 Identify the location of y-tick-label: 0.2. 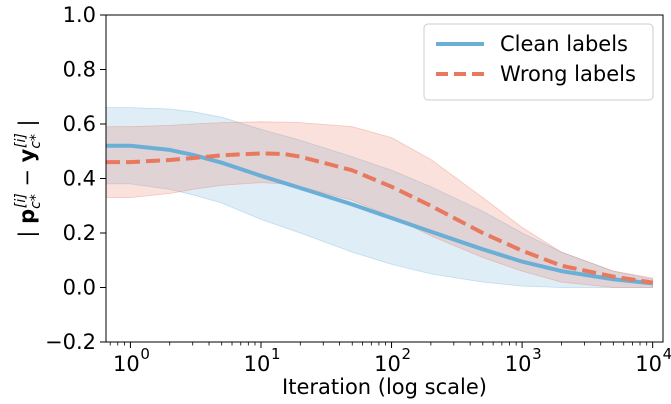
(79, 233).